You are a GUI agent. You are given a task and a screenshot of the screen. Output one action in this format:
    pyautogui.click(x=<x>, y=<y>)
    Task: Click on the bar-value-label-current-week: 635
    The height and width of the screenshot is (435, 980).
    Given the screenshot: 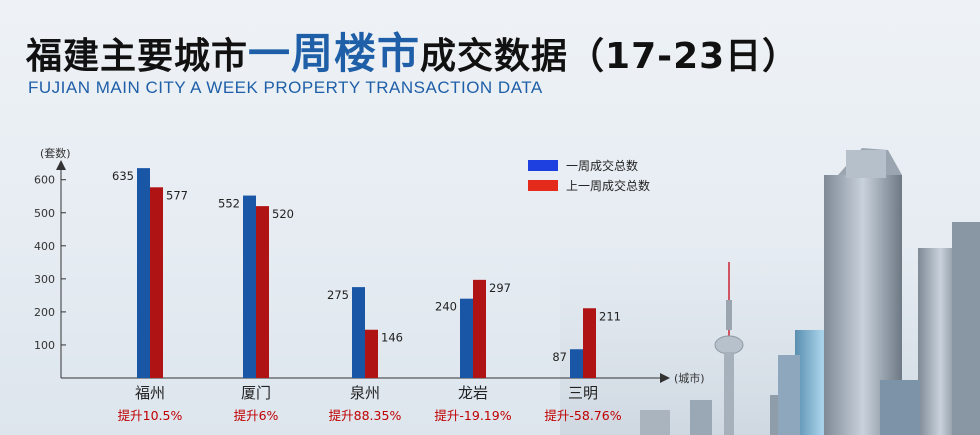 What is the action you would take?
    pyautogui.click(x=123, y=176)
    